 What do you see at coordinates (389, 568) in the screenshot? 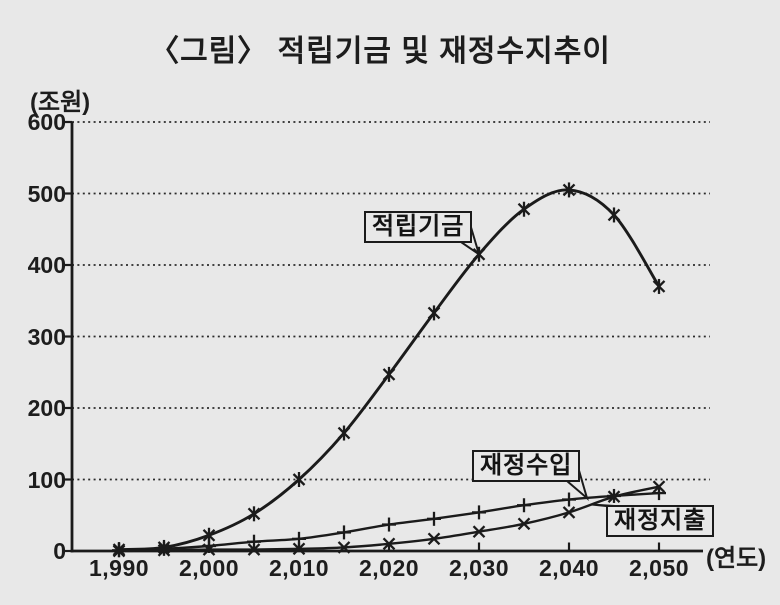
I see `x-tick-label-2020: 2,020` at bounding box center [389, 568].